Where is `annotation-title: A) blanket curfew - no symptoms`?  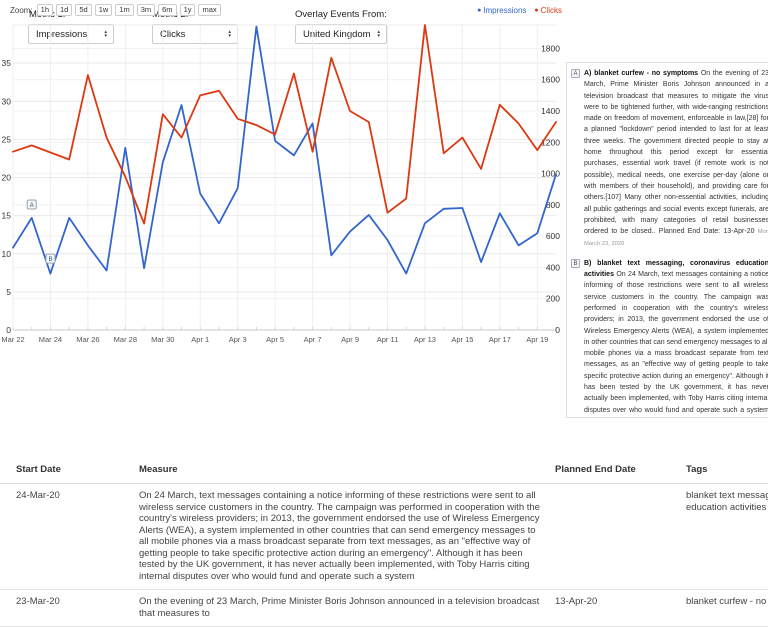 annotation-title: A) blanket curfew - no symptoms is located at coordinates (642, 73).